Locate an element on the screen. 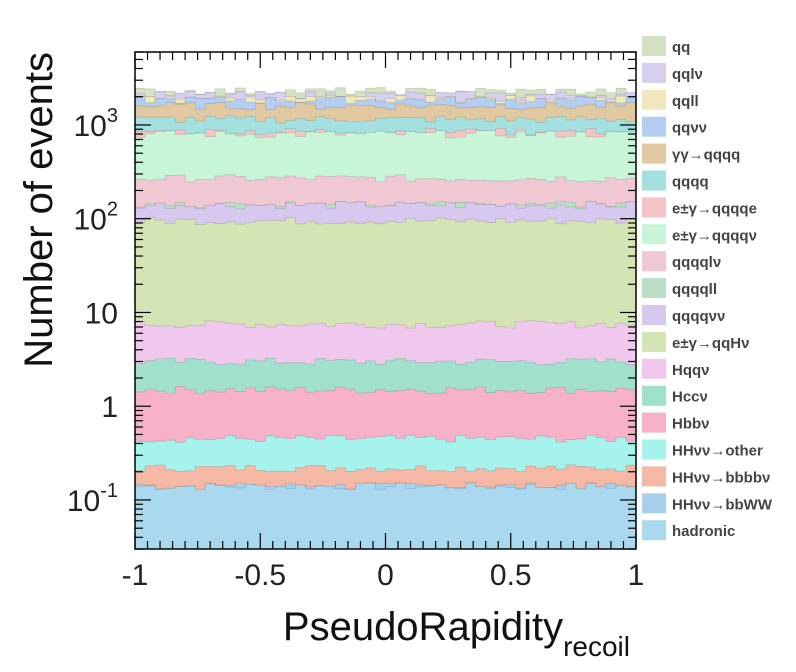 The image size is (796, 672). legend-label: qqqqlν is located at coordinates (696, 262).